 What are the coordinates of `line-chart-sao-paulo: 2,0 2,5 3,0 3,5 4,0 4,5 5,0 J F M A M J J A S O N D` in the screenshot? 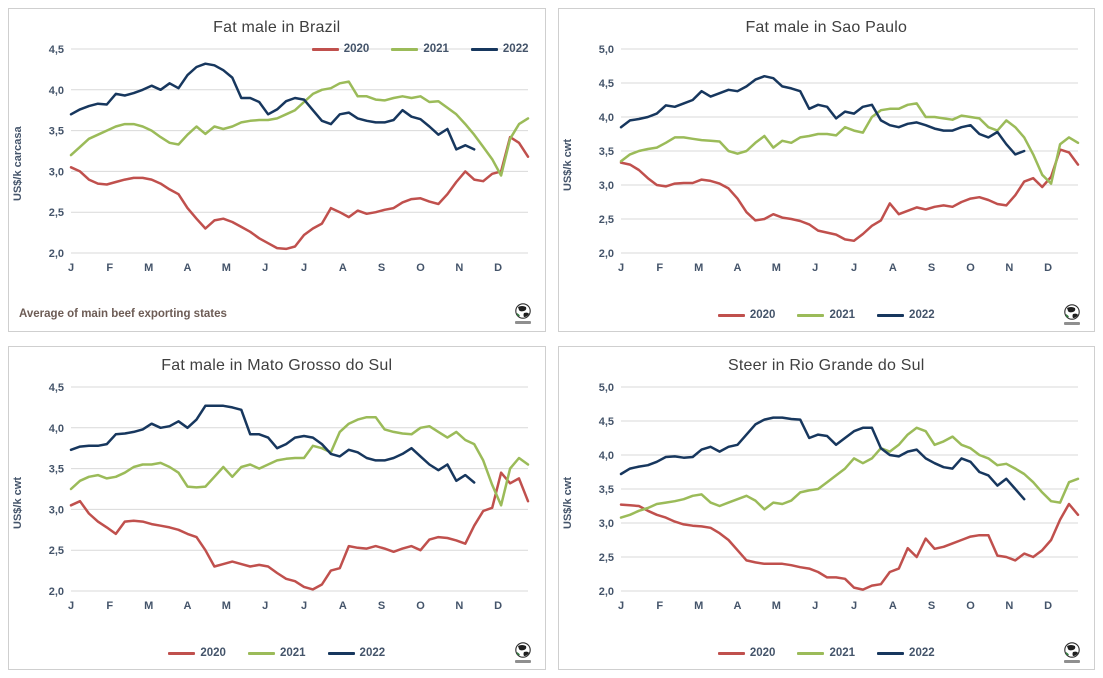 It's located at (838, 159).